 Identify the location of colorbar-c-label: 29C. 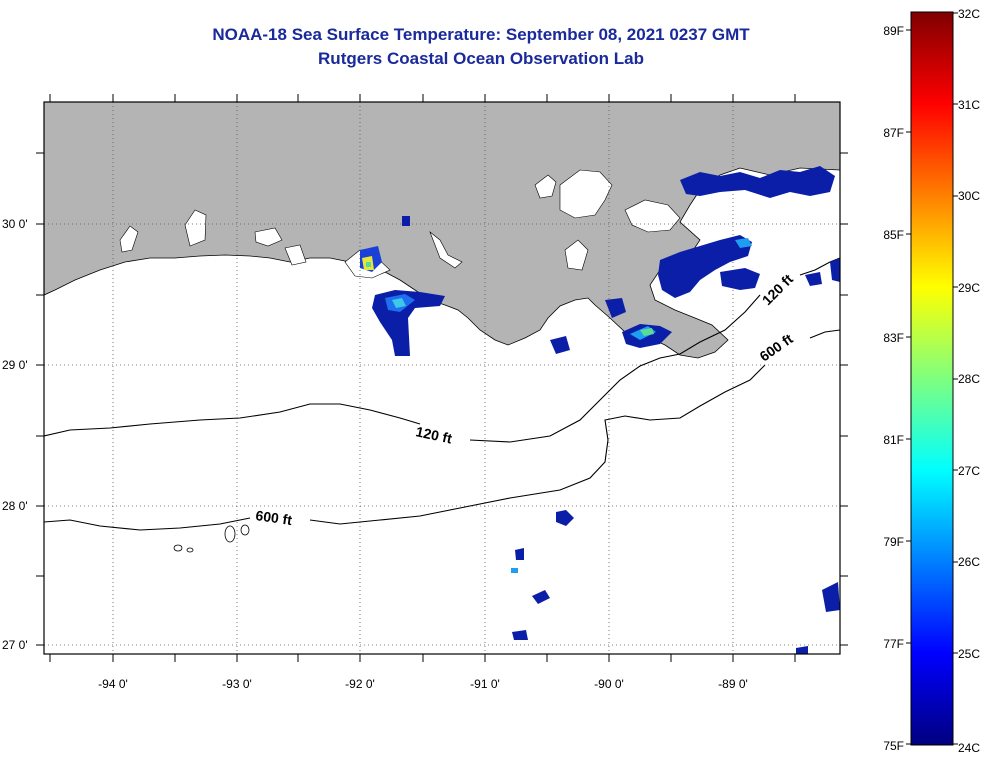
(969, 288).